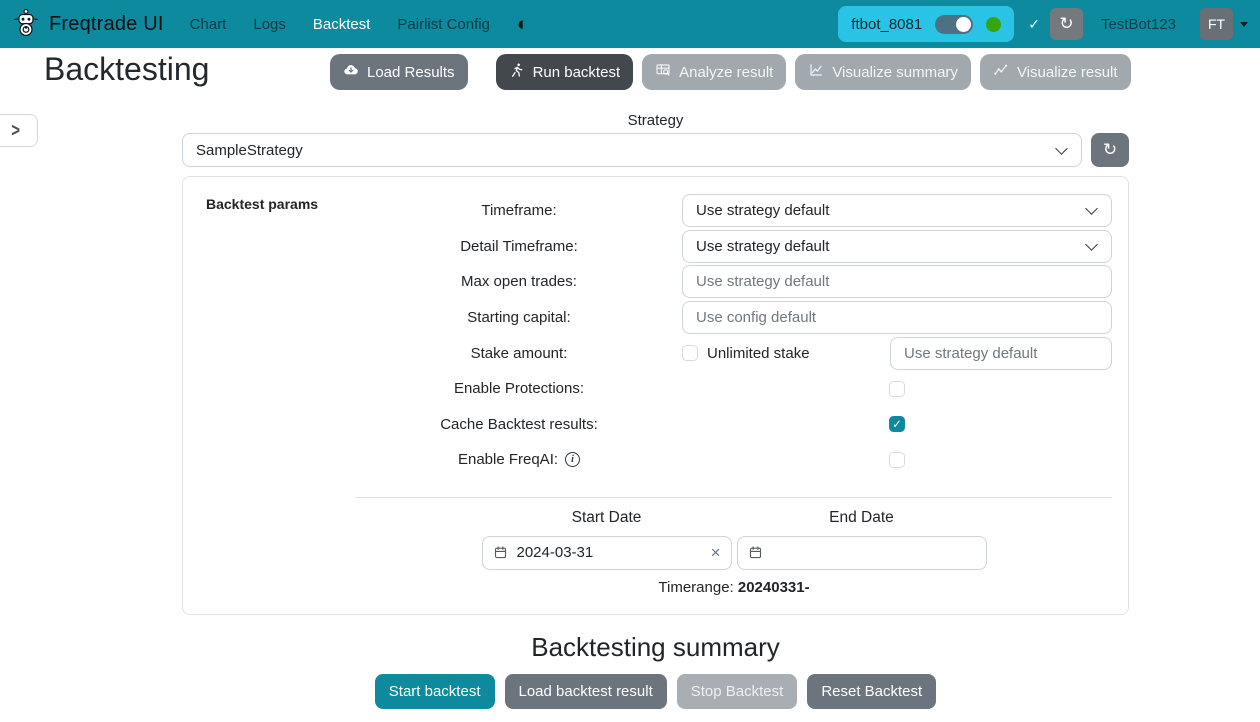 The height and width of the screenshot is (722, 1260). I want to click on param-row-stake-amount: Stake amount: Unlimited stake, so click(734, 353).